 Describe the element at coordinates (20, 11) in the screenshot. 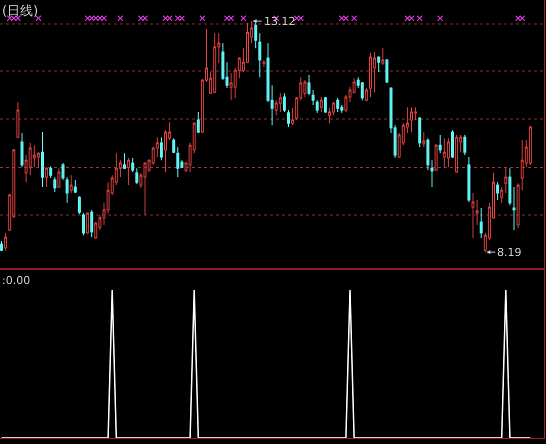

I see `chart-title: (日线)` at that location.